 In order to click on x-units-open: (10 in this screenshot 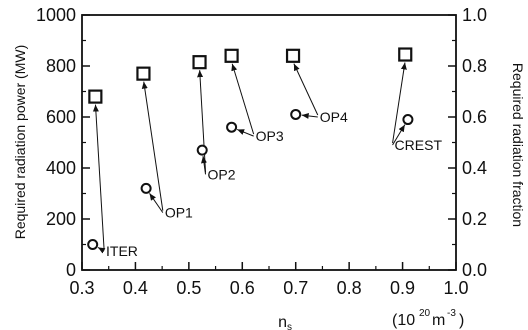, I will do `click(403, 320)`.